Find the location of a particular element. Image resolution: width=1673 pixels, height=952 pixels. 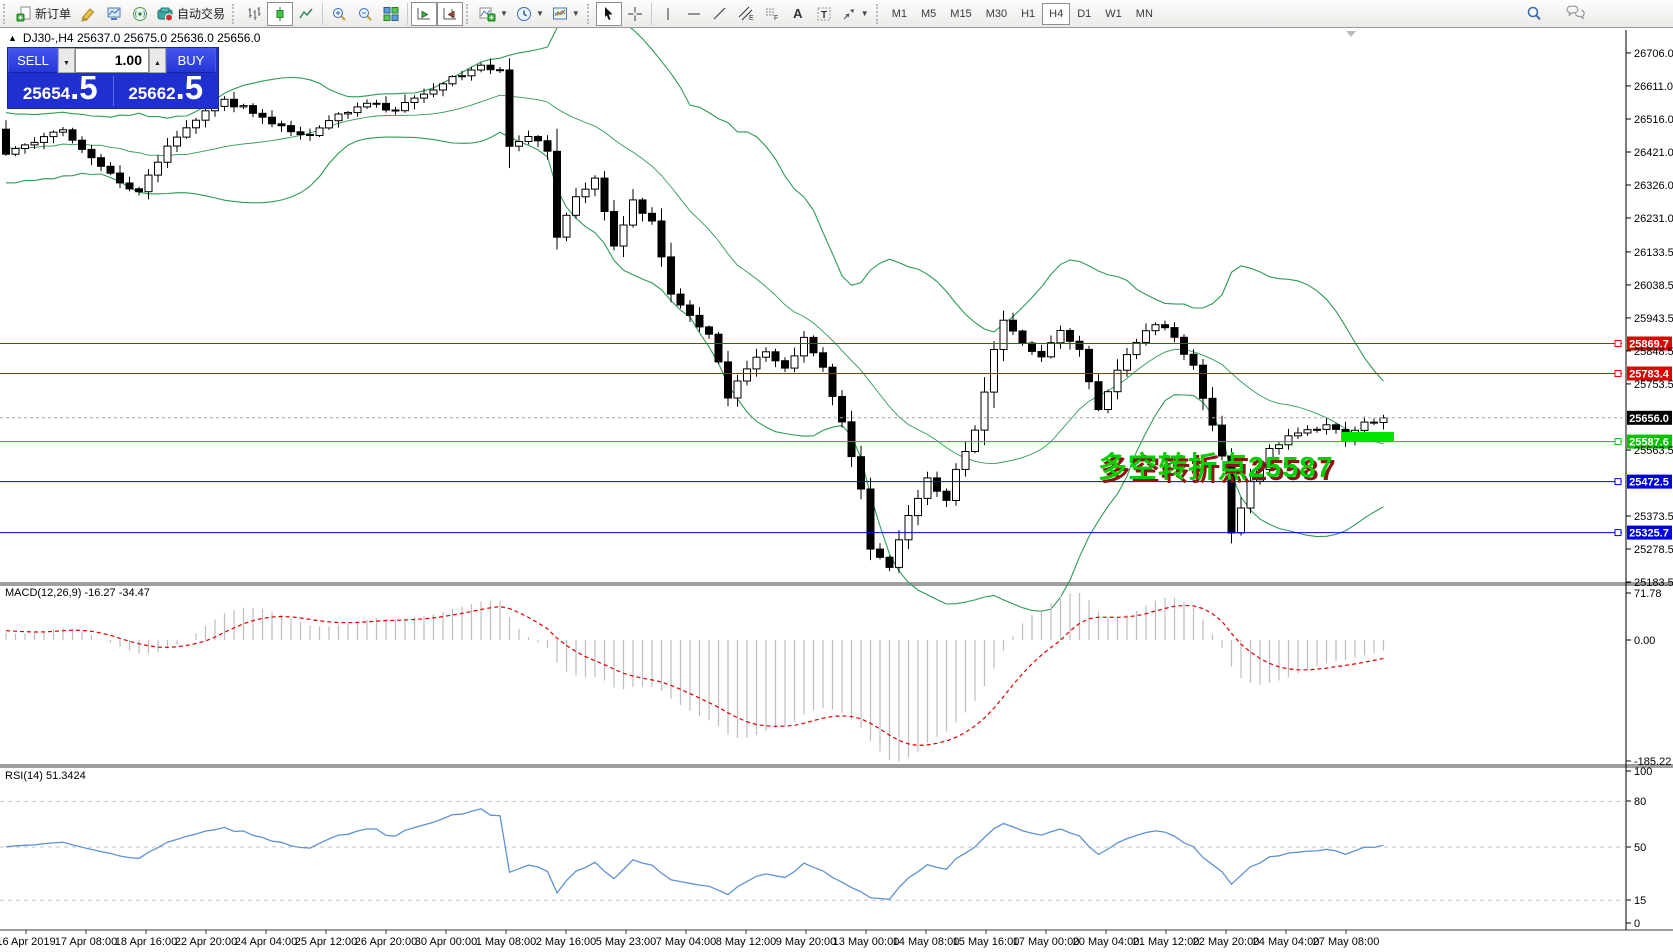

buy-button: BUY is located at coordinates (191, 60).